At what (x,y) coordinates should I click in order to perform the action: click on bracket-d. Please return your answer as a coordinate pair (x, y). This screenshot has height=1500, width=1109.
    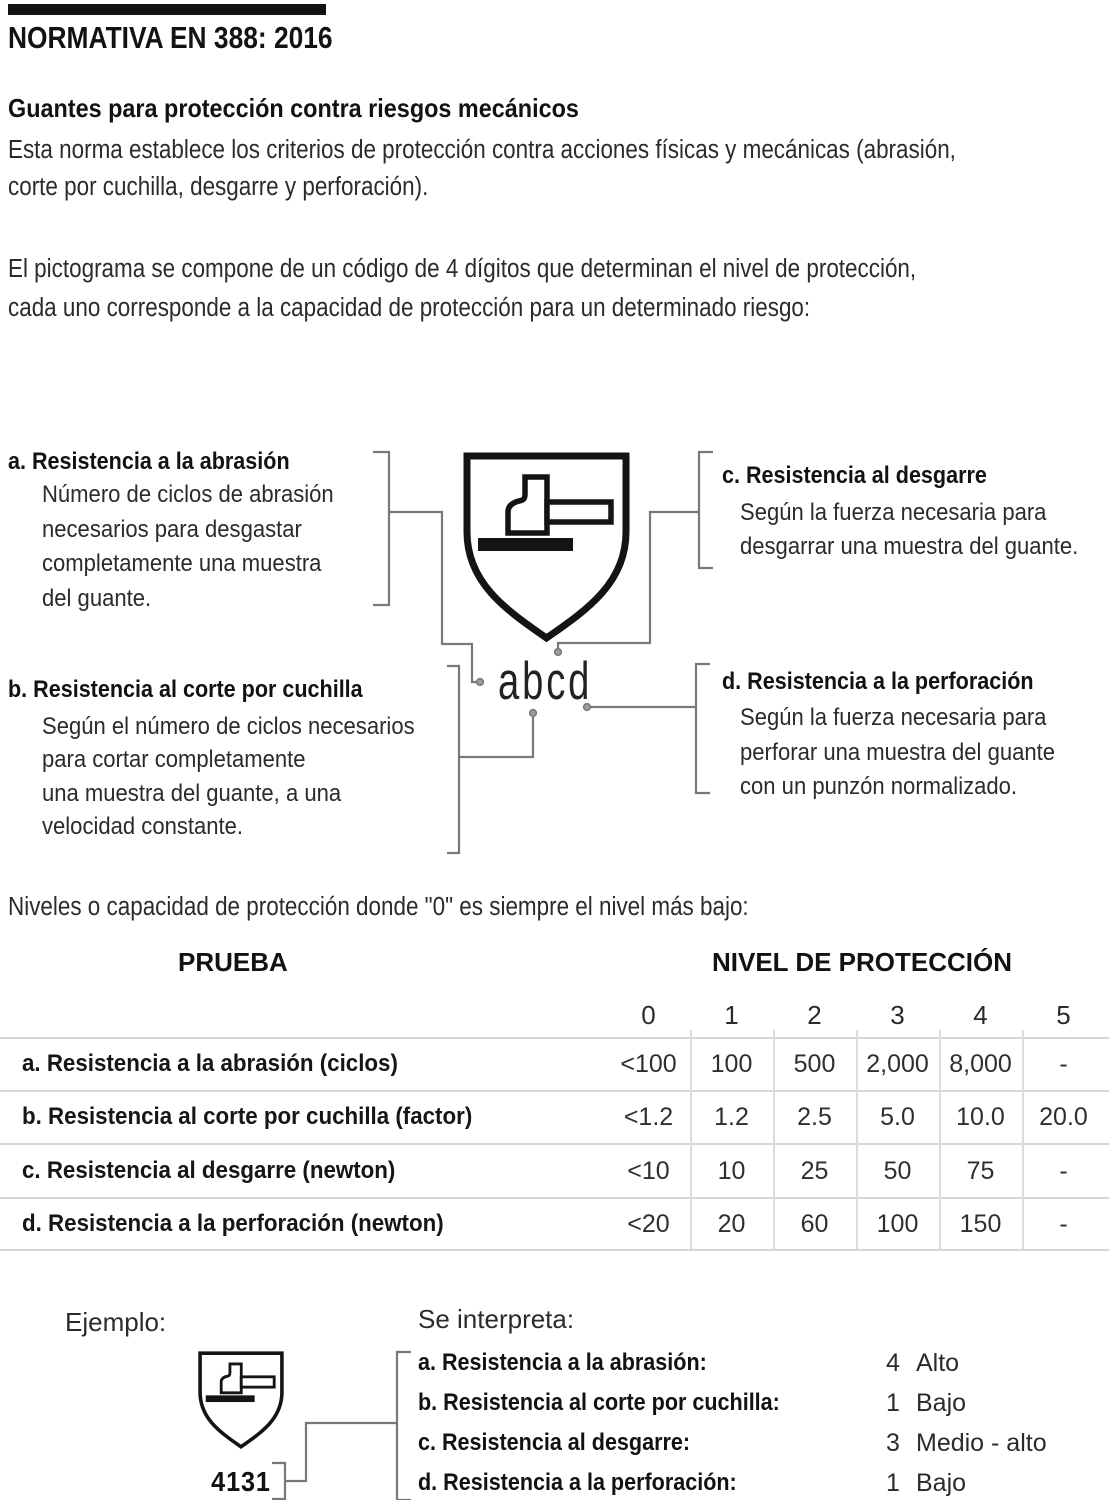
    Looking at the image, I should click on (702, 728).